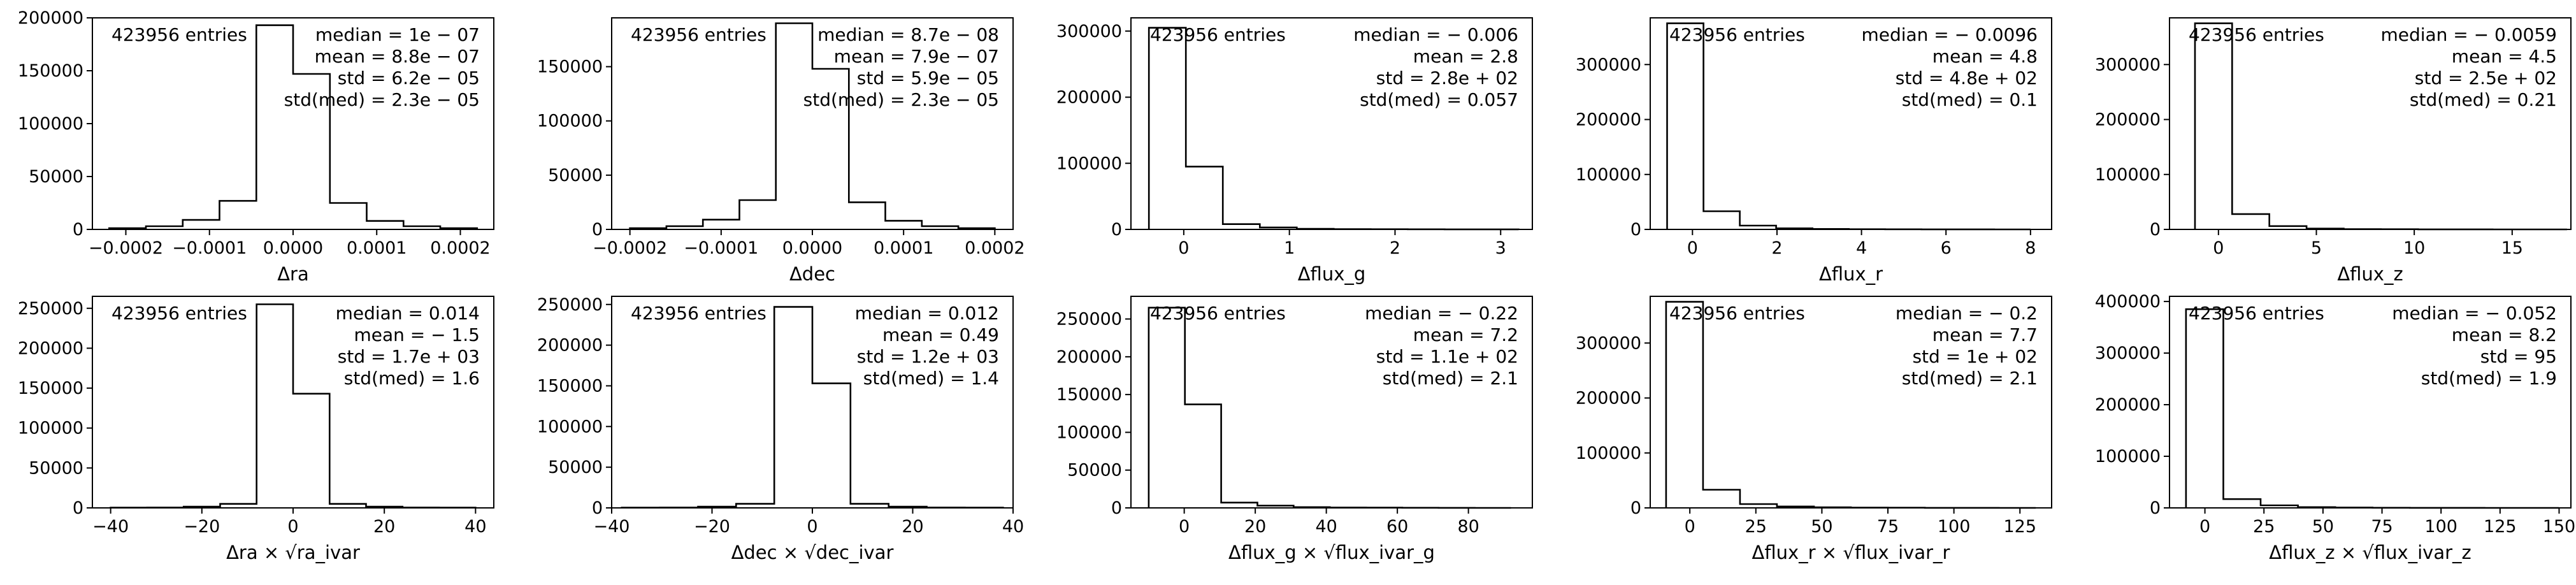 The height and width of the screenshot is (585, 2576). What do you see at coordinates (1851, 552) in the screenshot?
I see `x-axis-label: Δflux_r × √flux_ivar_r` at bounding box center [1851, 552].